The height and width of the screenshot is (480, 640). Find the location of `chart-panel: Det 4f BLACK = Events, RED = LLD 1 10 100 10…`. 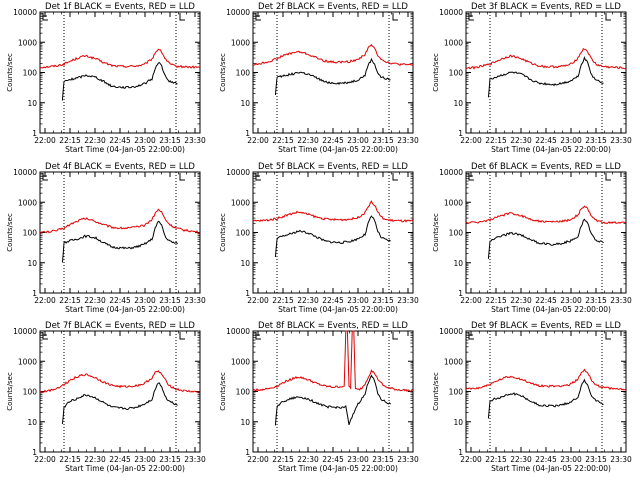

chart-panel: Det 4f BLACK = Events, RED = LLD 1 10 100 10… is located at coordinates (106, 238).